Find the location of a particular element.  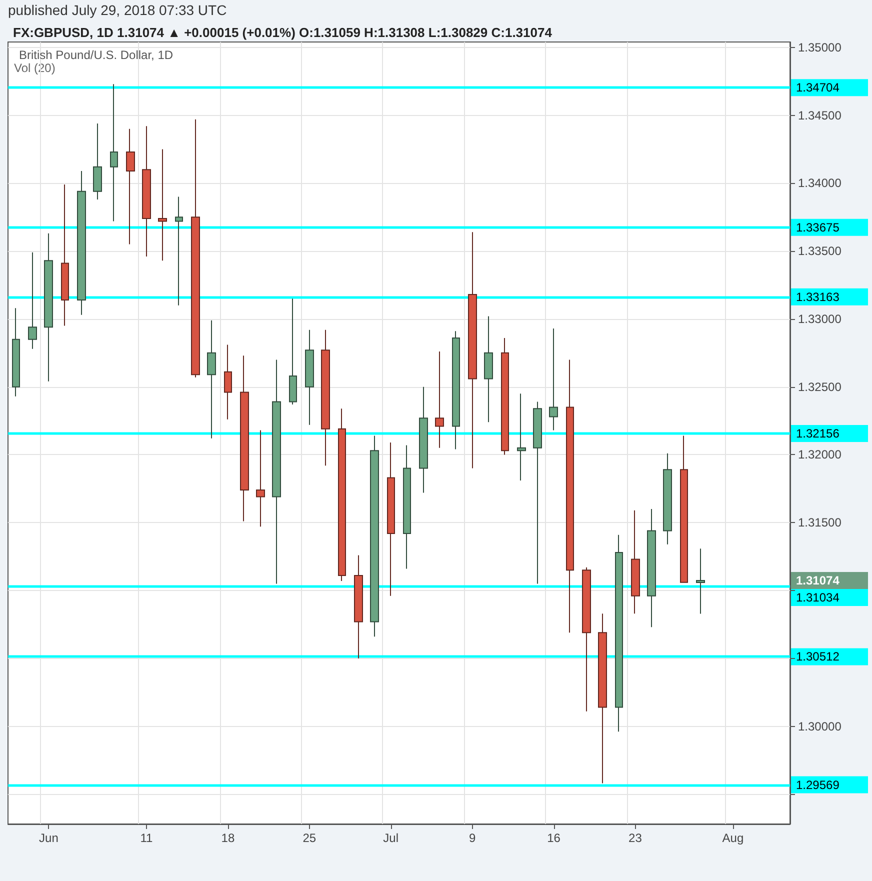

y-tick-label: 1.33500 is located at coordinates (820, 251).